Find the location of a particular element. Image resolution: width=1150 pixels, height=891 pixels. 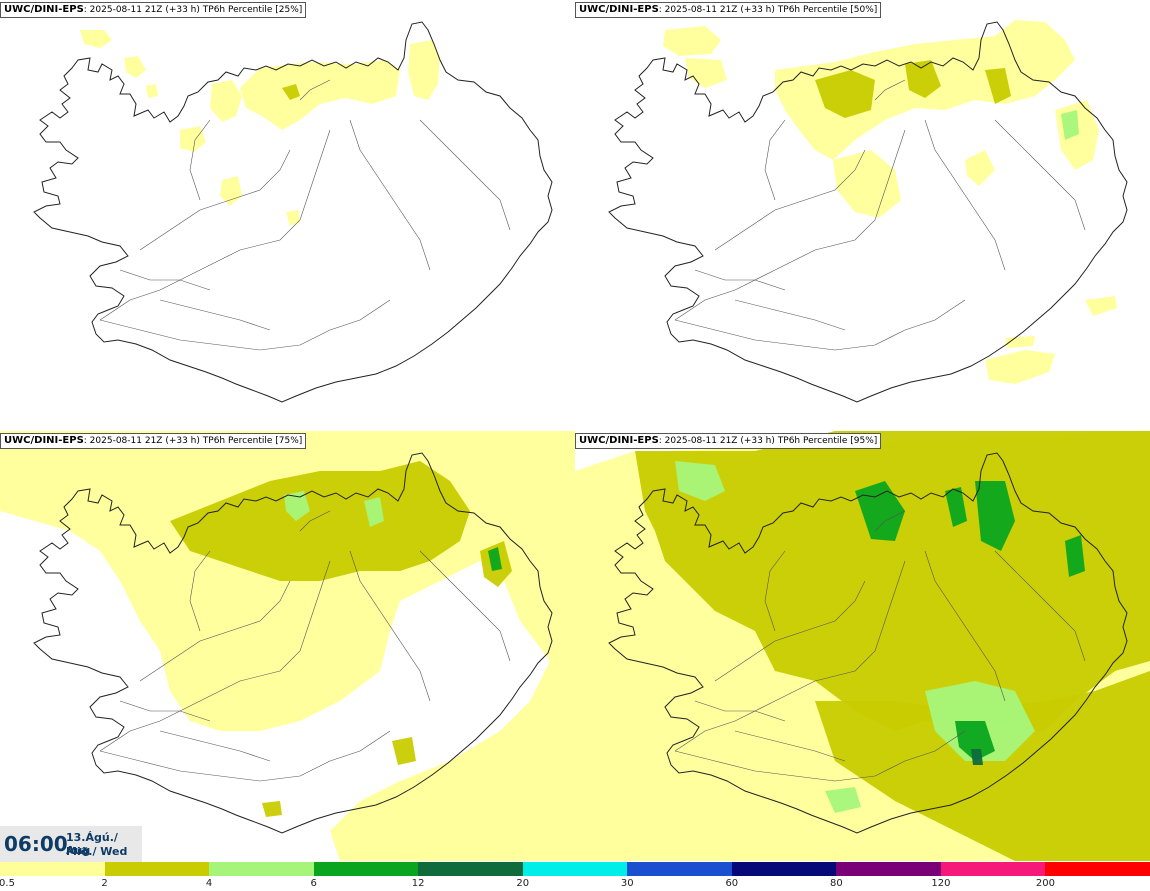

legend-tick-label: 0.5 is located at coordinates (7, 883).